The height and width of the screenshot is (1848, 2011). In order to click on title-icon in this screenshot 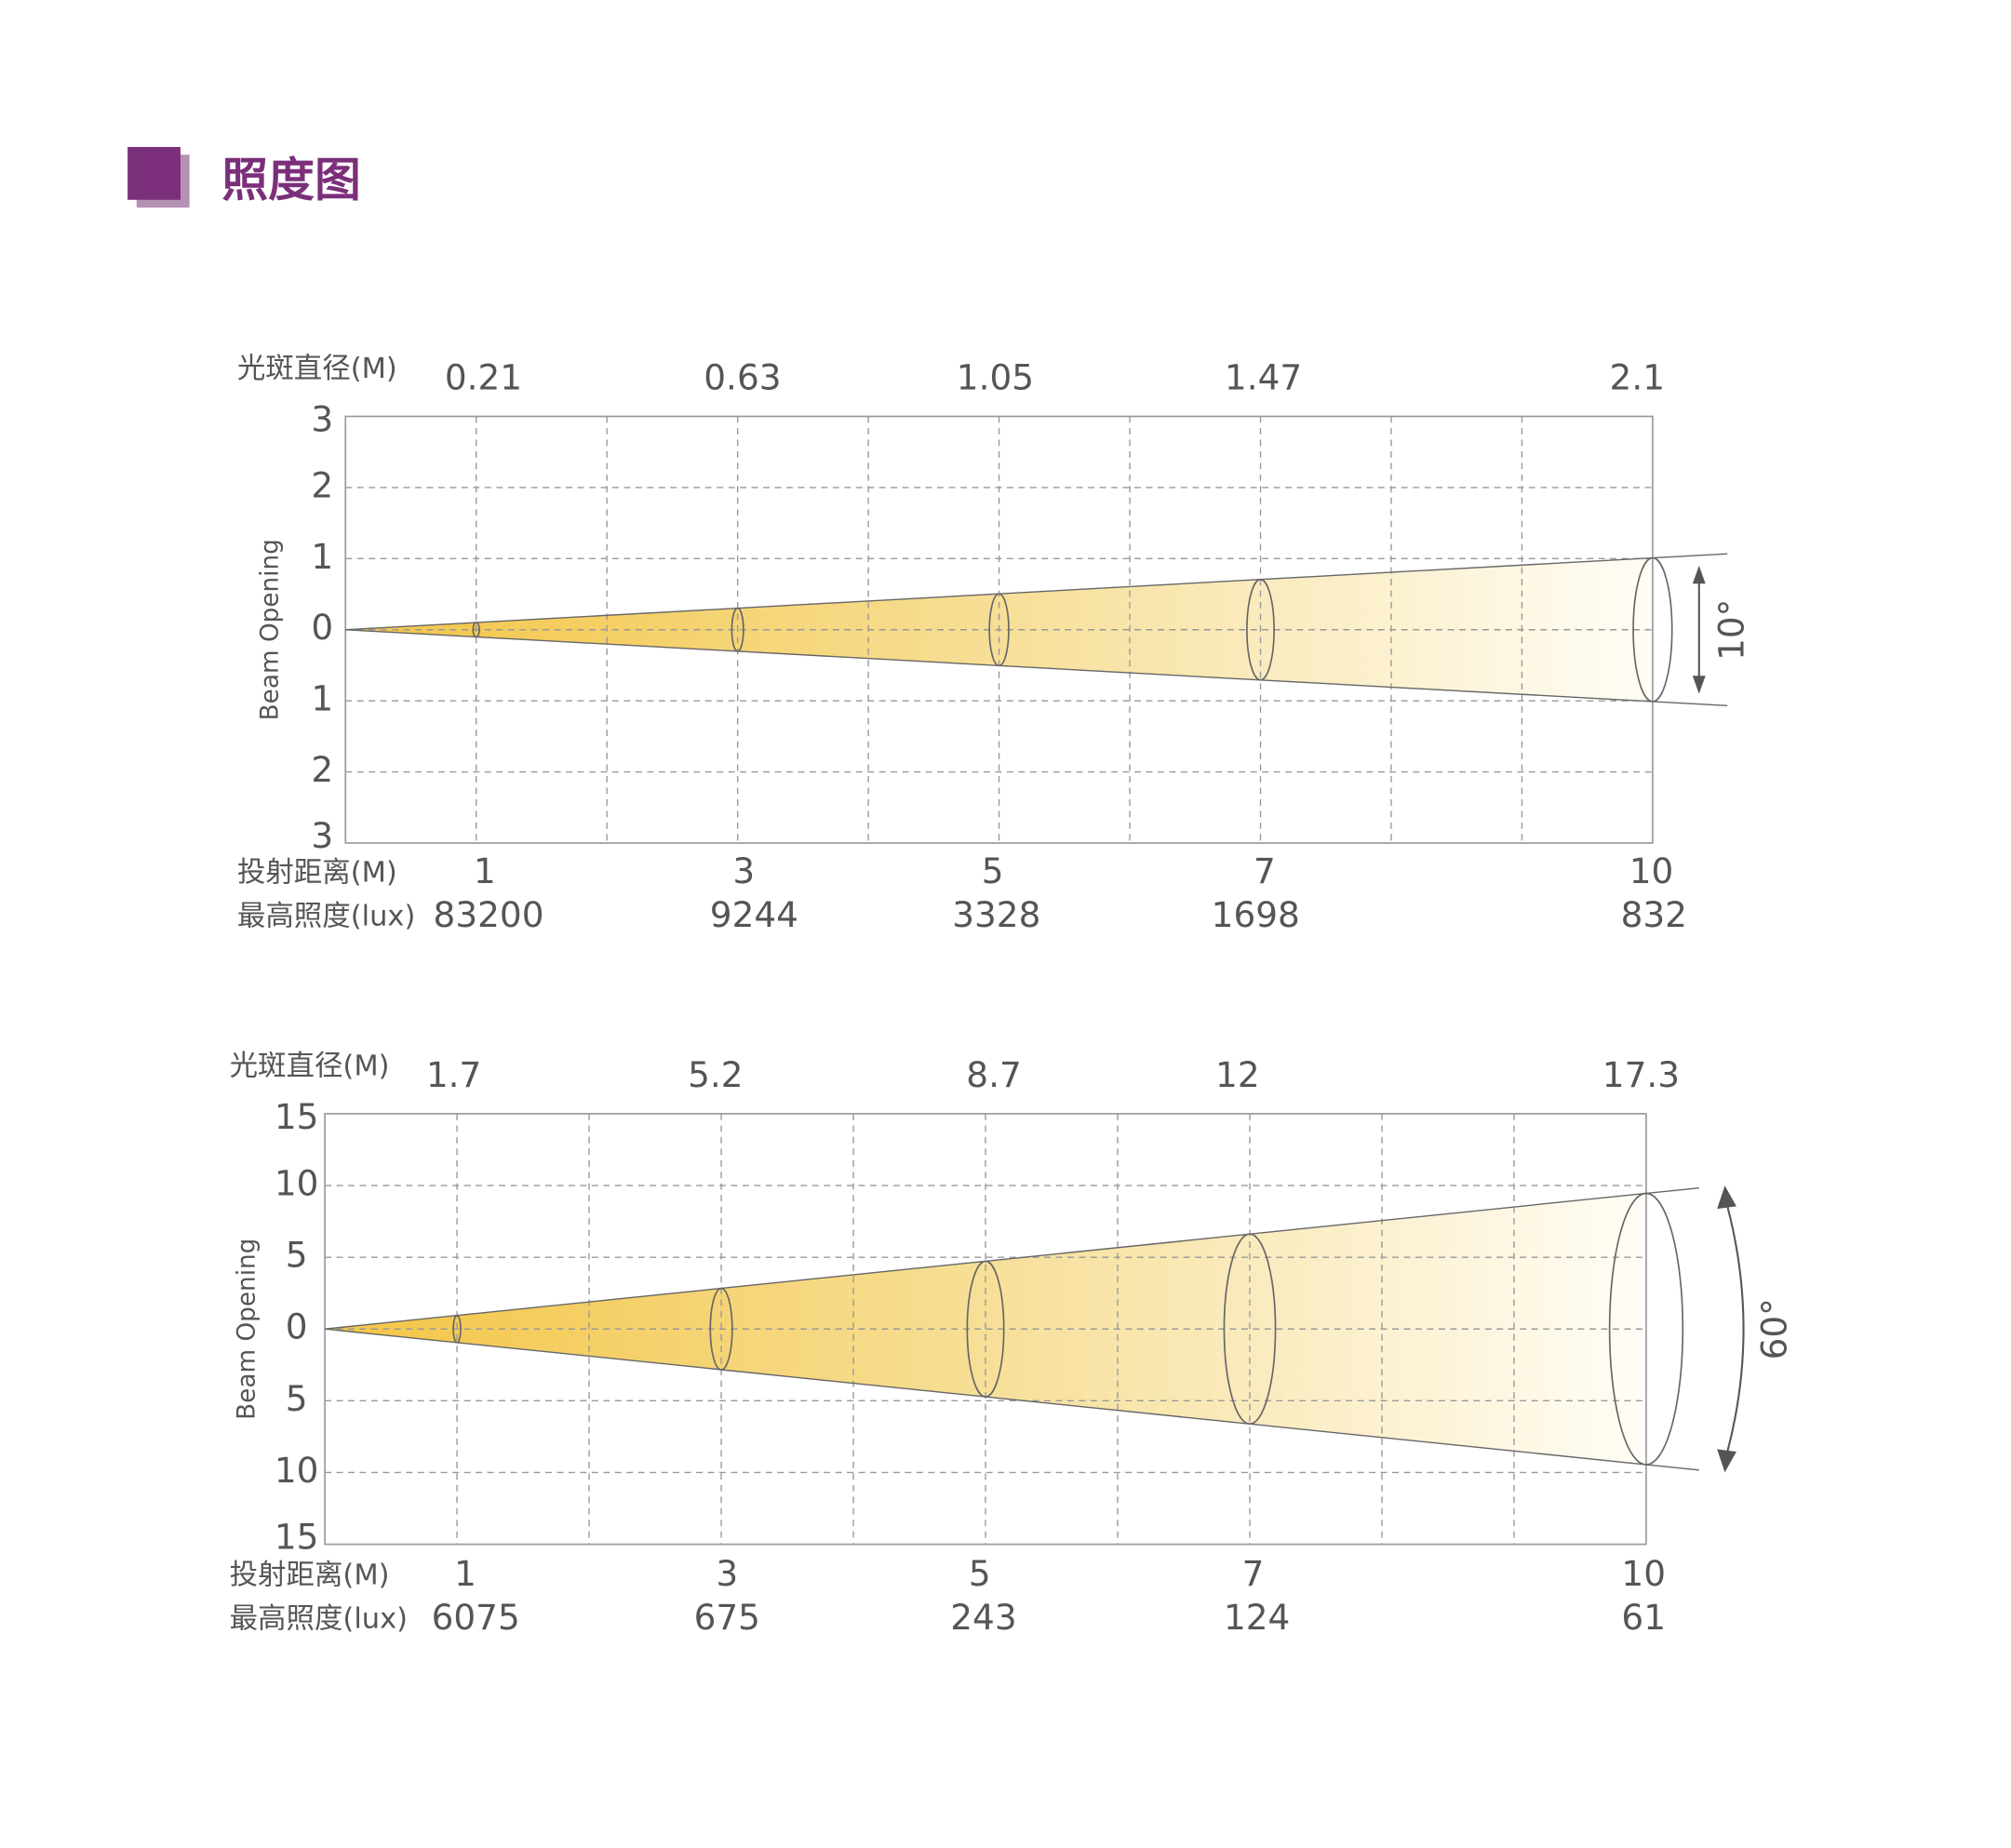, I will do `click(154, 173)`.